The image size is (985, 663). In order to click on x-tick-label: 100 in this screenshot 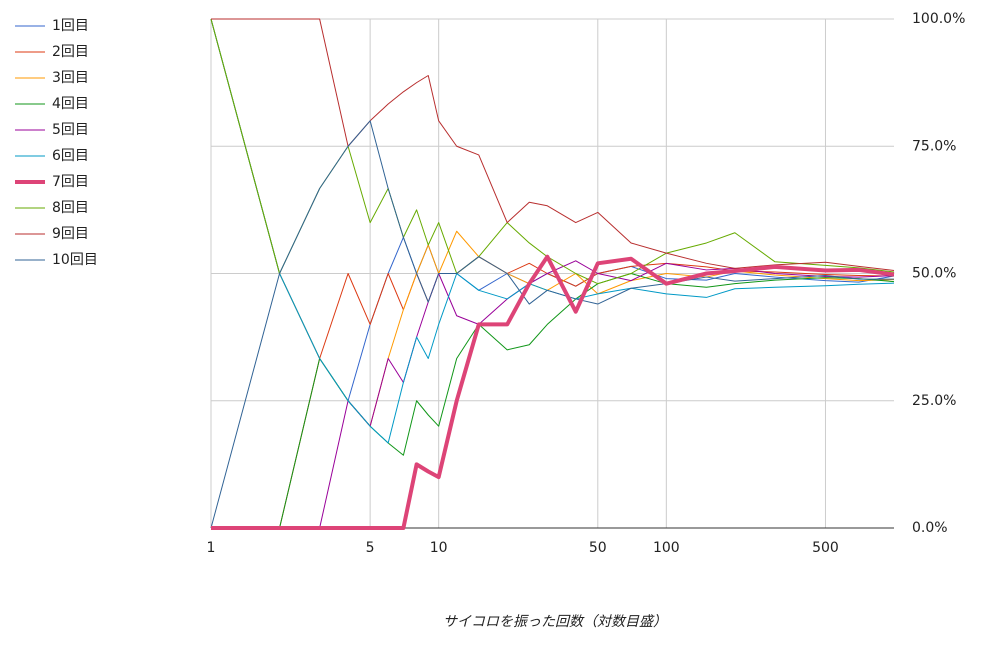, I will do `click(666, 548)`.